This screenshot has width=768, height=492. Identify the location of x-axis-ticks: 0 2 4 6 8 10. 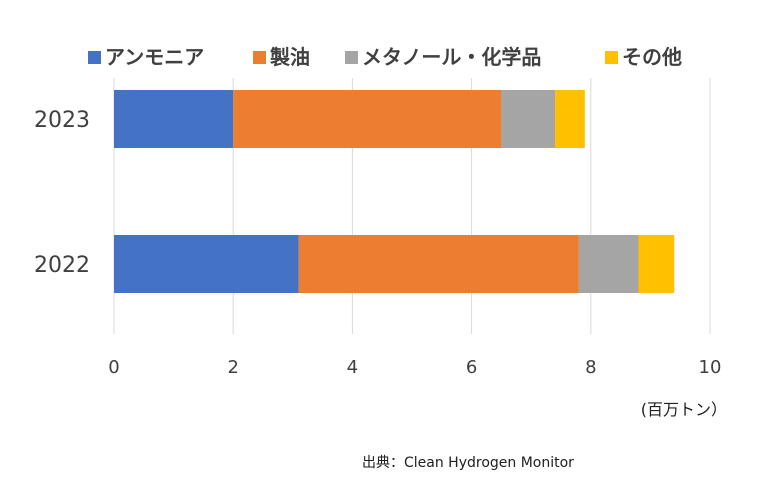
(414, 367).